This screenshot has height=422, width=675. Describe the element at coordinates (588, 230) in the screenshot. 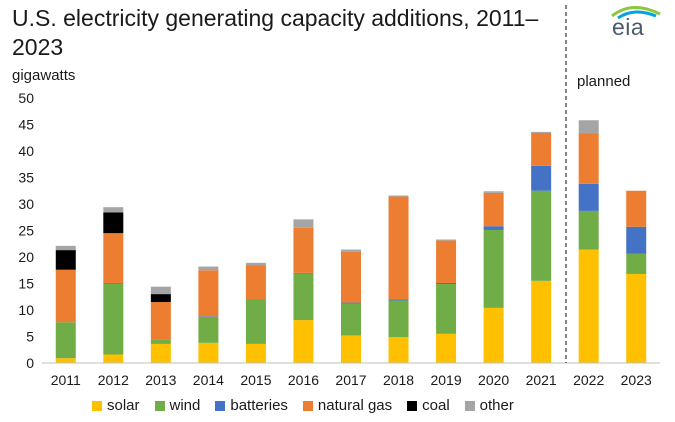

I see `bar-segment-wind-2022` at that location.